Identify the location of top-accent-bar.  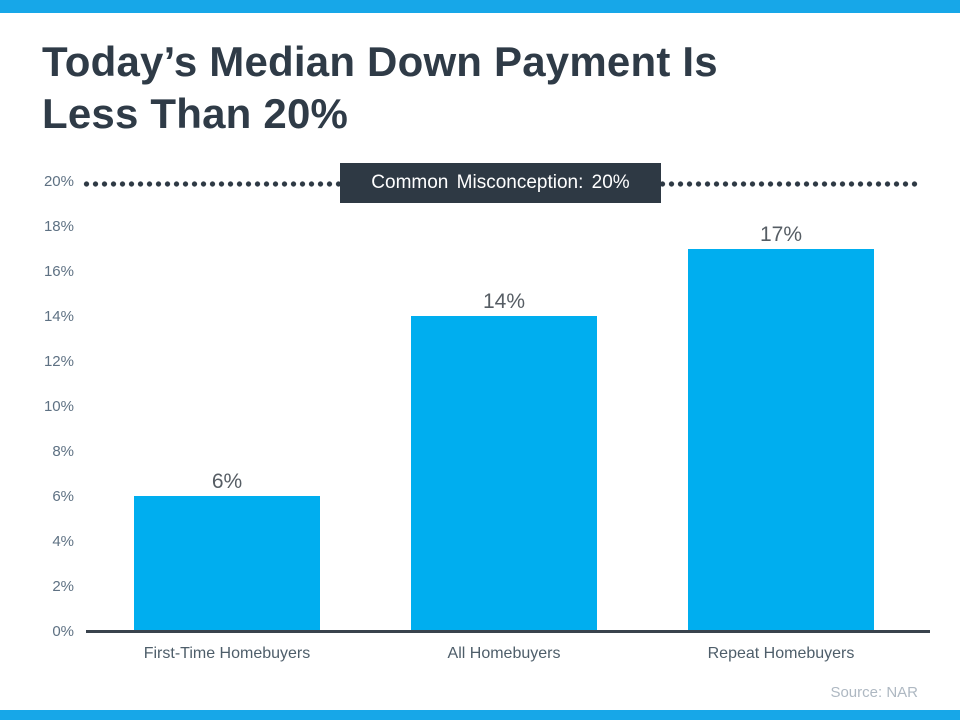
(480, 6).